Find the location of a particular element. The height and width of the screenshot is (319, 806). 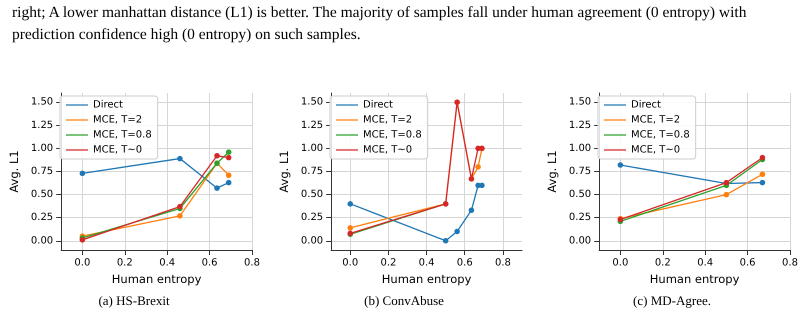

text: right; A lower manhattan distance (L1) is better. The majority of samples fall under human agreement (0 entropy) with prediction confidence high (0 entropy) on such samples. is located at coordinates (380, 24).